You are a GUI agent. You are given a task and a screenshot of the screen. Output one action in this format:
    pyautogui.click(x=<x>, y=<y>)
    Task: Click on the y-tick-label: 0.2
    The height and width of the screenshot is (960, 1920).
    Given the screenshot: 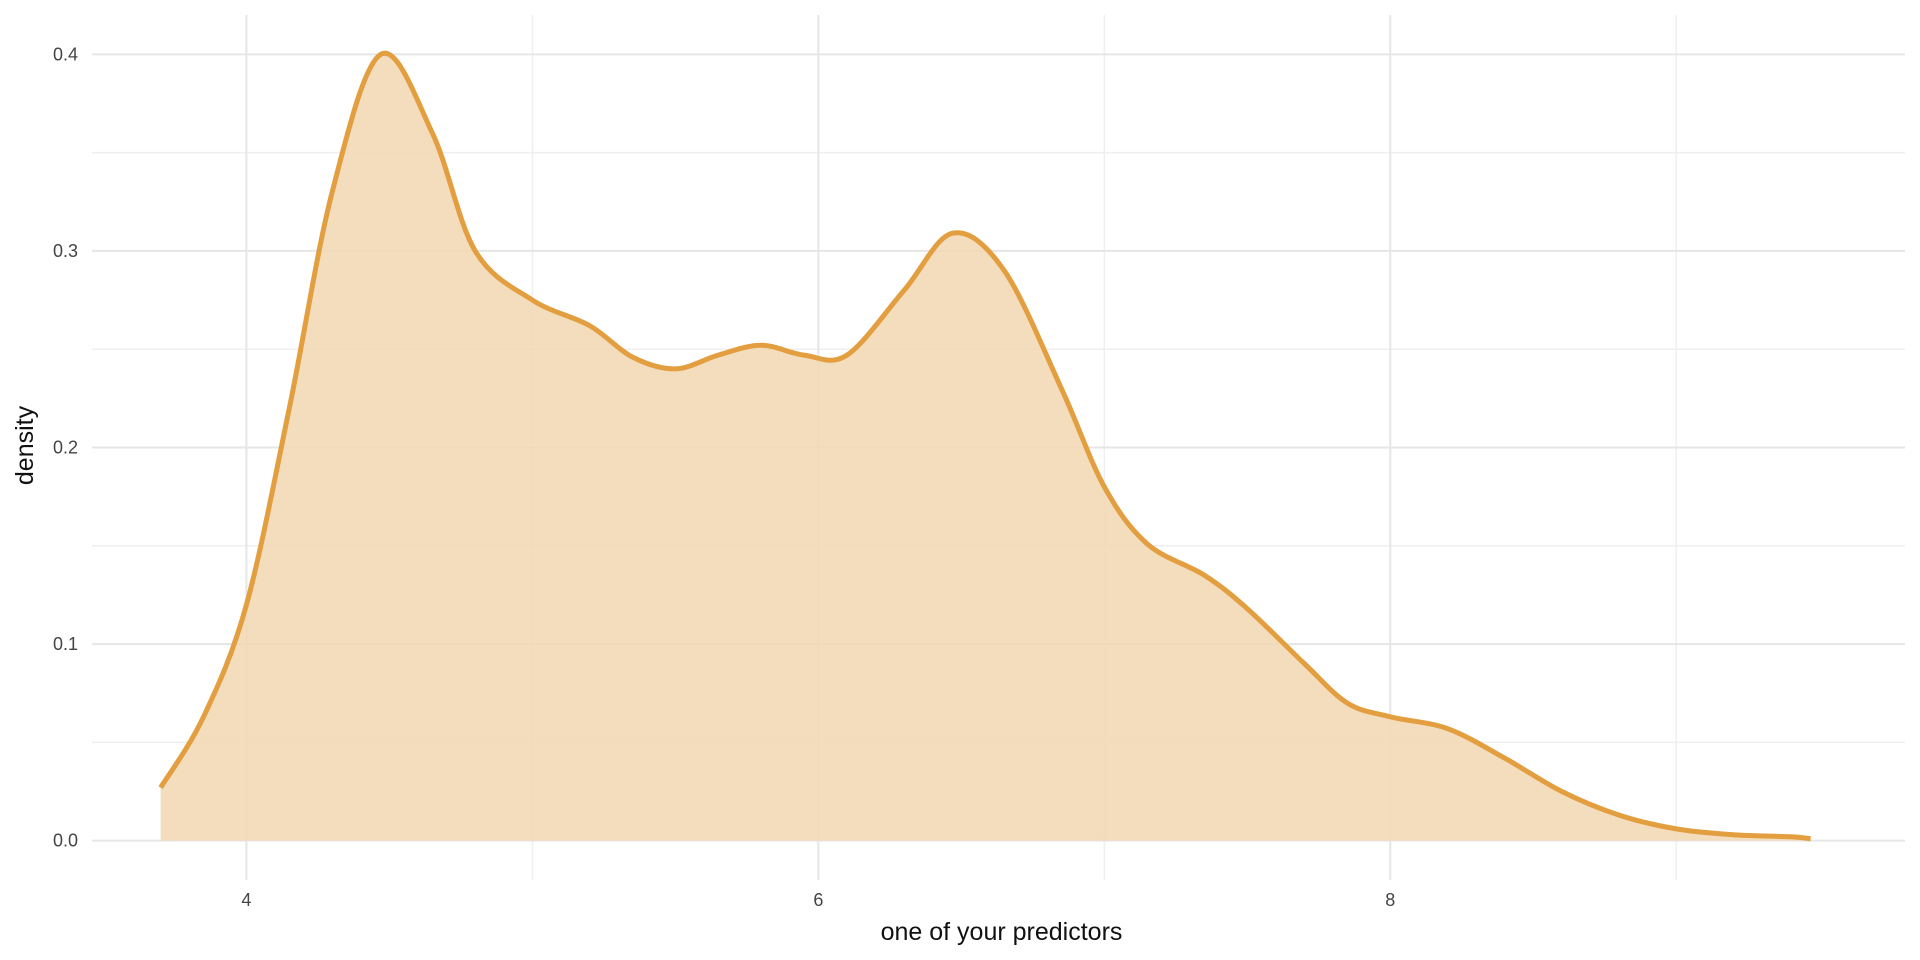 What is the action you would take?
    pyautogui.click(x=65, y=448)
    